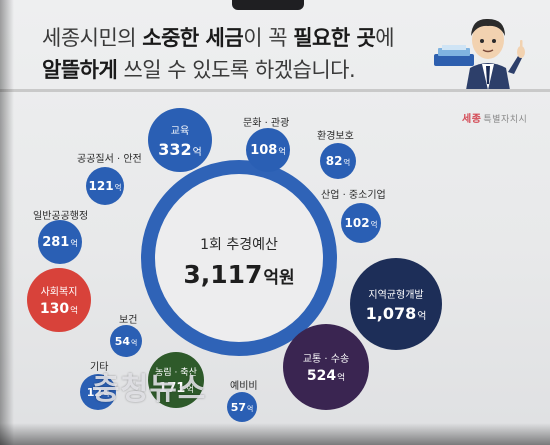 The width and height of the screenshot is (550, 445). I want to click on header-divider, so click(275, 90).